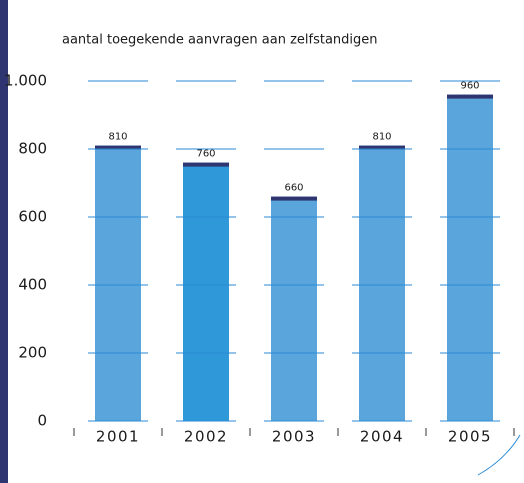 Image resolution: width=524 pixels, height=483 pixels. What do you see at coordinates (470, 437) in the screenshot?
I see `x-tick-label: 2005` at bounding box center [470, 437].